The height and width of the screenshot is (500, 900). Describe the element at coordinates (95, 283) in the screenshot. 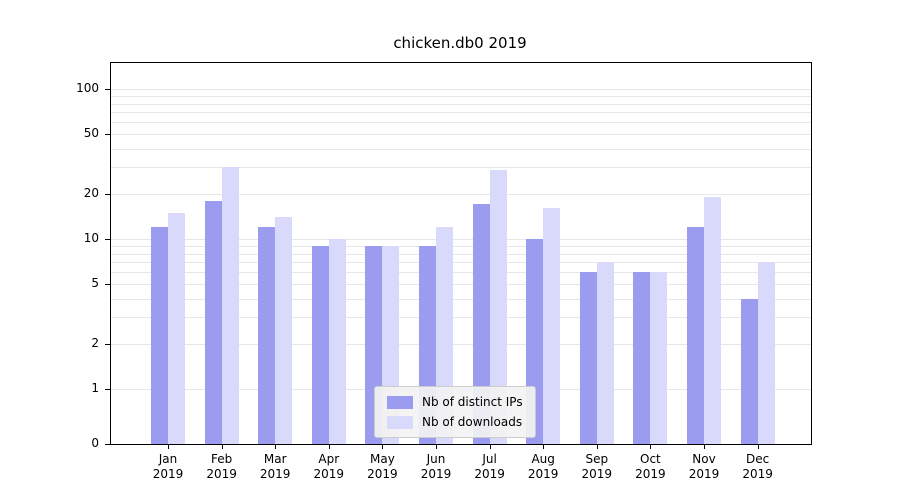

I see `y-tick-label-5: 5` at that location.